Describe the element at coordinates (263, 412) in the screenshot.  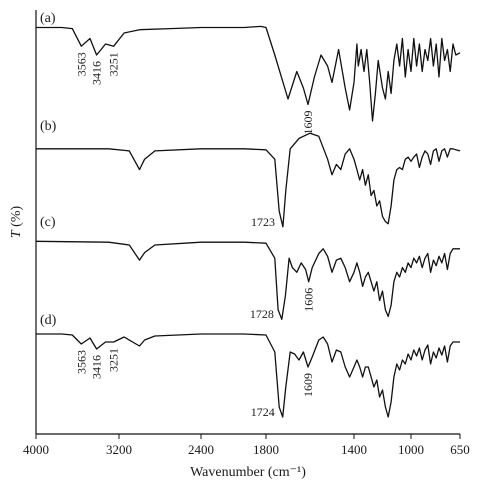
I see `peak-label: 1724` at that location.